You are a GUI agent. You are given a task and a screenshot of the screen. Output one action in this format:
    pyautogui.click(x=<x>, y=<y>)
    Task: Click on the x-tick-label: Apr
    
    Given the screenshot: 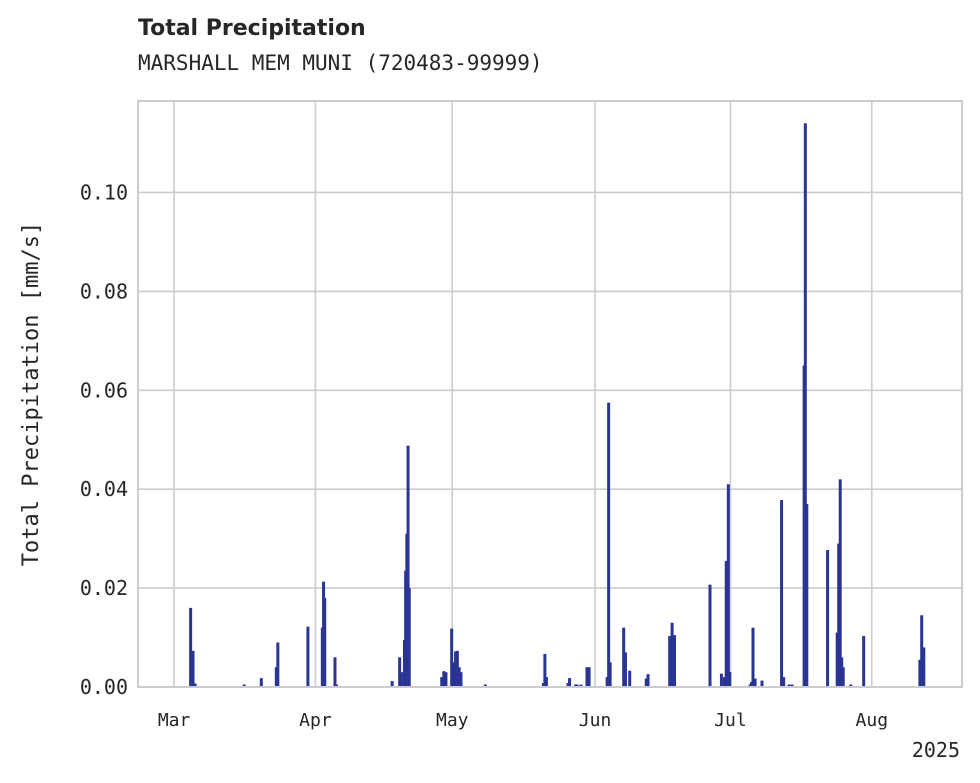 What is the action you would take?
    pyautogui.click(x=315, y=720)
    